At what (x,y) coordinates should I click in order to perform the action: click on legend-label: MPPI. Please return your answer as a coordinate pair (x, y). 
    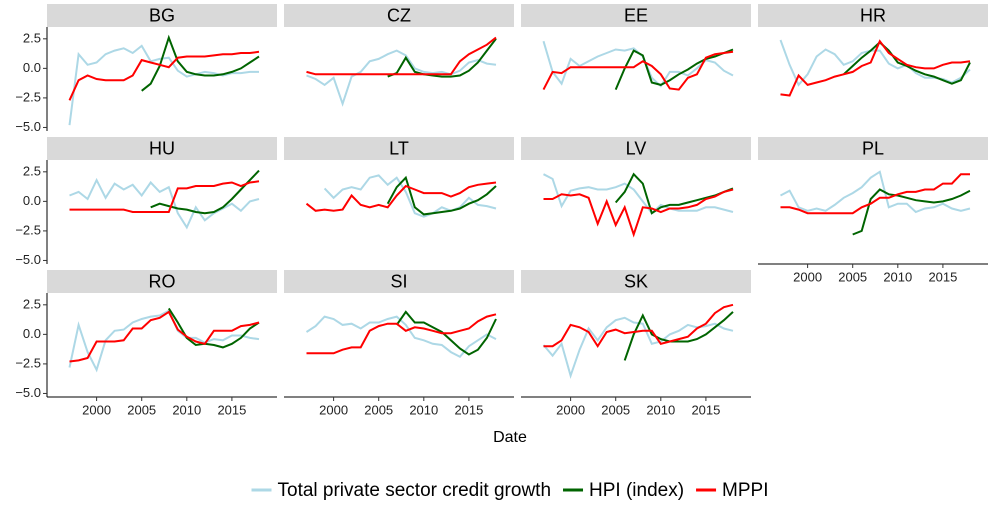
    Looking at the image, I should click on (745, 490).